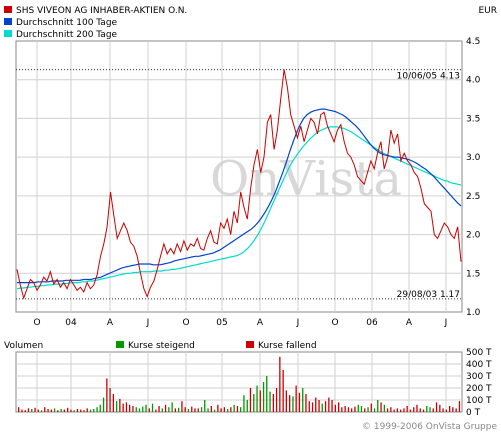 This screenshot has width=501, height=433. Describe the element at coordinates (473, 274) in the screenshot. I see `price-ytick-label: 1.5` at that location.